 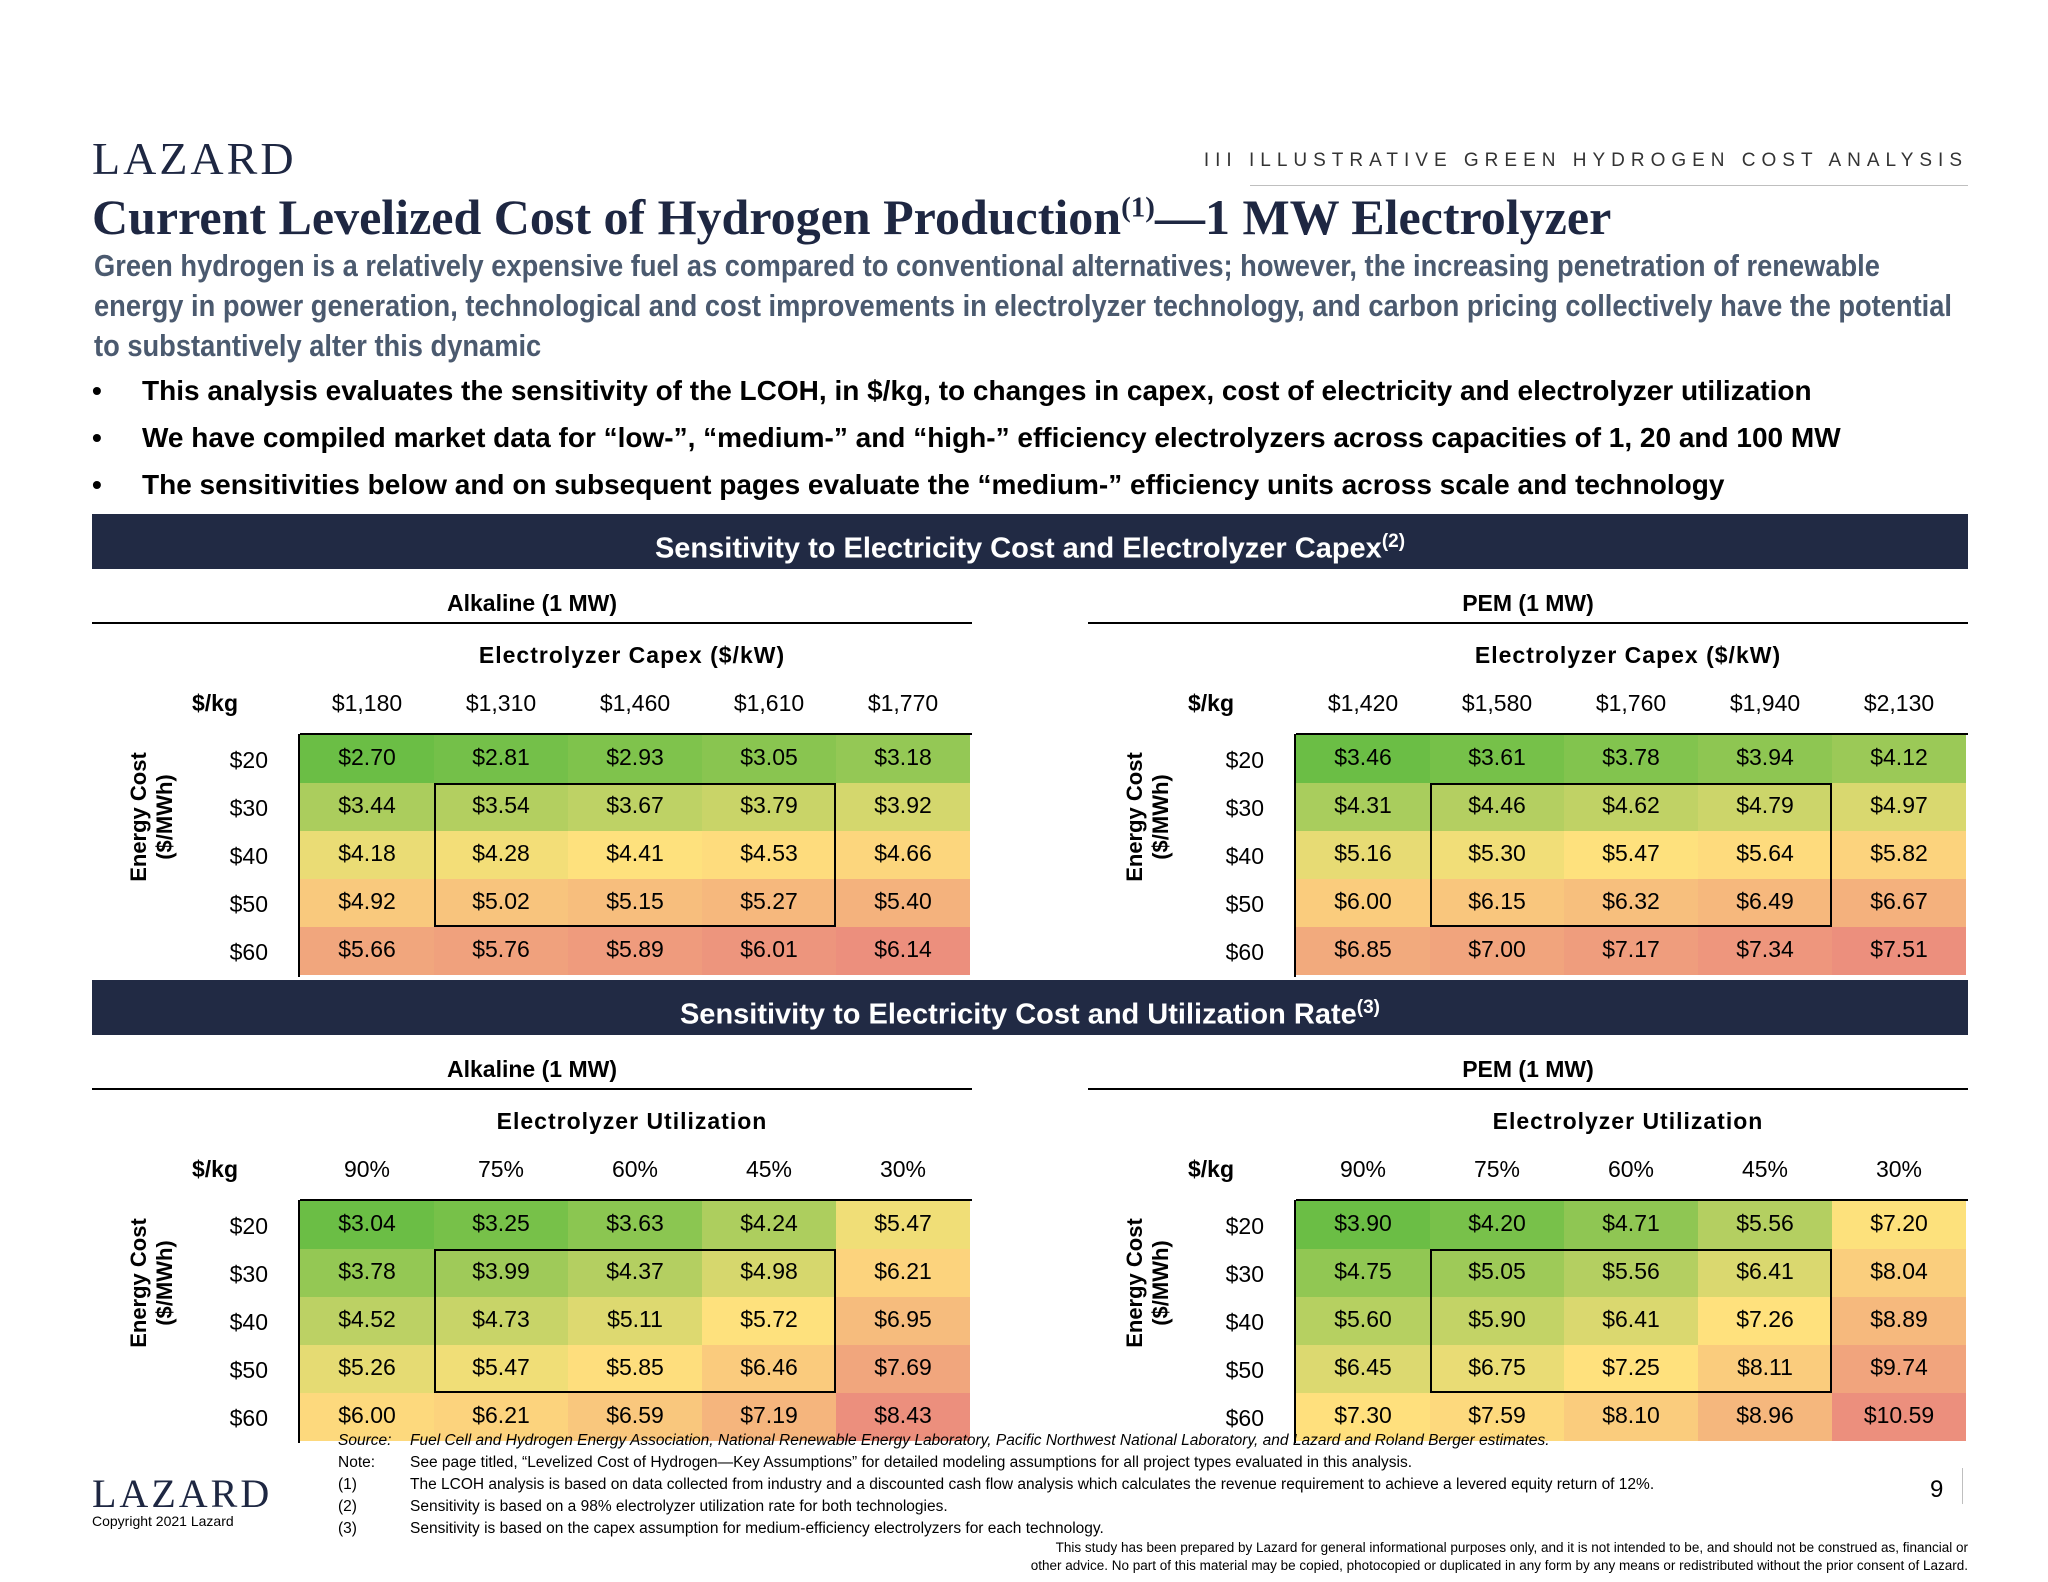 What do you see at coordinates (1631, 1225) in the screenshot?
I see `table-cell: $4.71` at bounding box center [1631, 1225].